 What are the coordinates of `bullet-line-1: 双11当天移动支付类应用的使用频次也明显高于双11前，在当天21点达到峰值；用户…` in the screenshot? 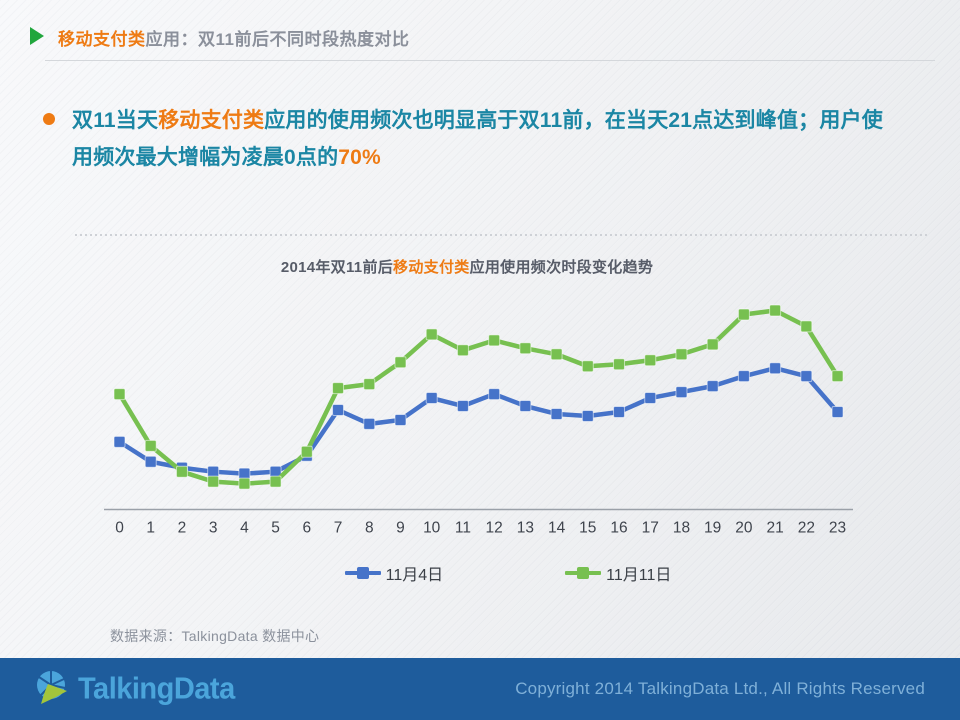 It's located at (497, 120).